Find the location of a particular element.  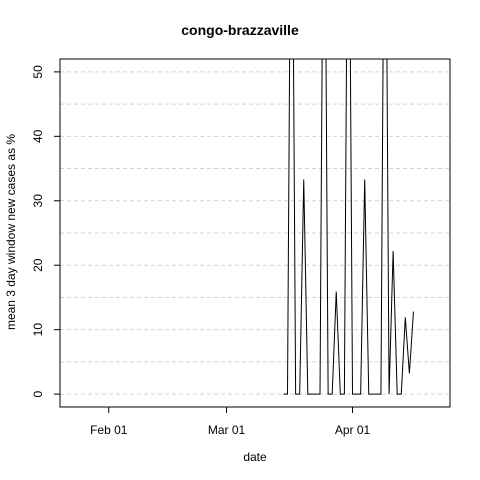

x-tick-label: Mar 01 is located at coordinates (227, 430).